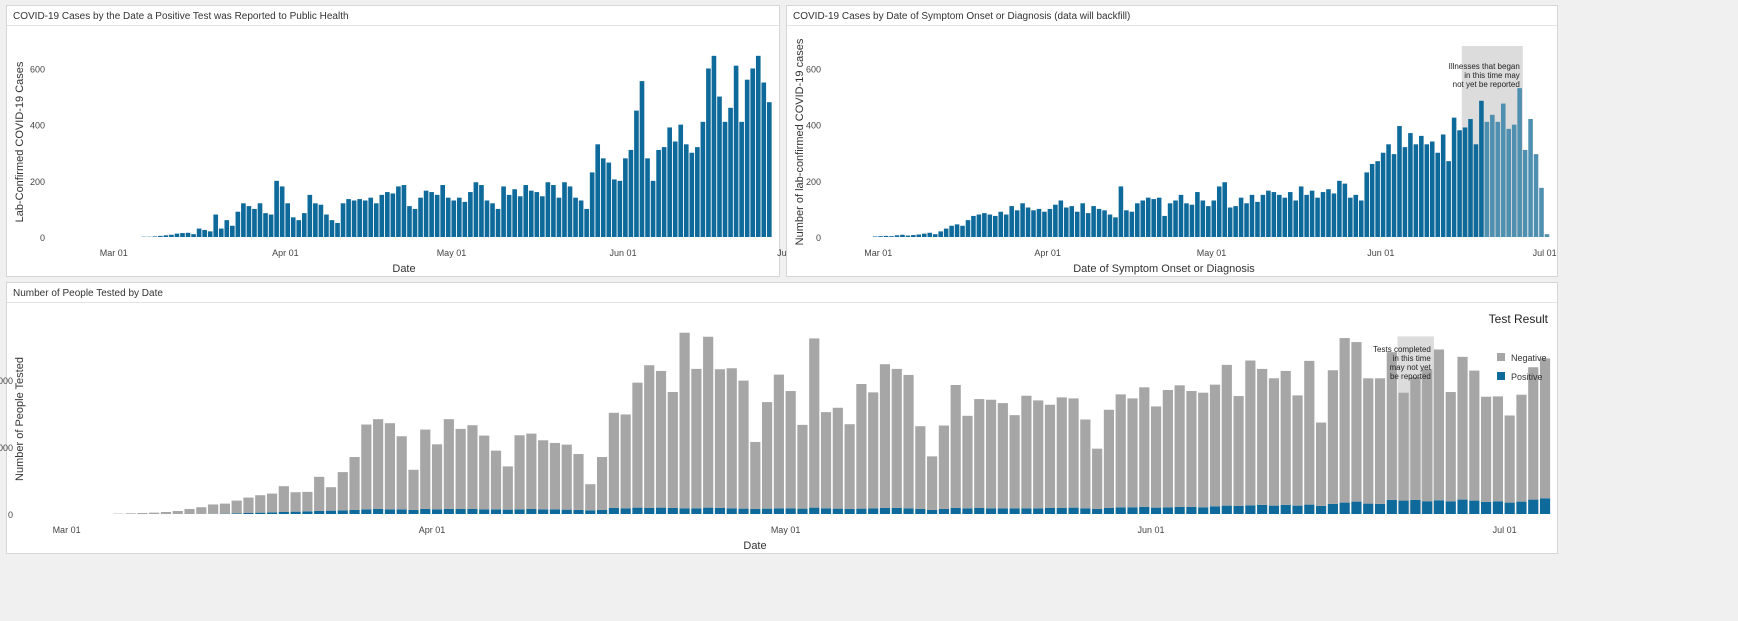  Describe the element at coordinates (813, 126) in the screenshot. I see `y-tick-label: 400` at that location.